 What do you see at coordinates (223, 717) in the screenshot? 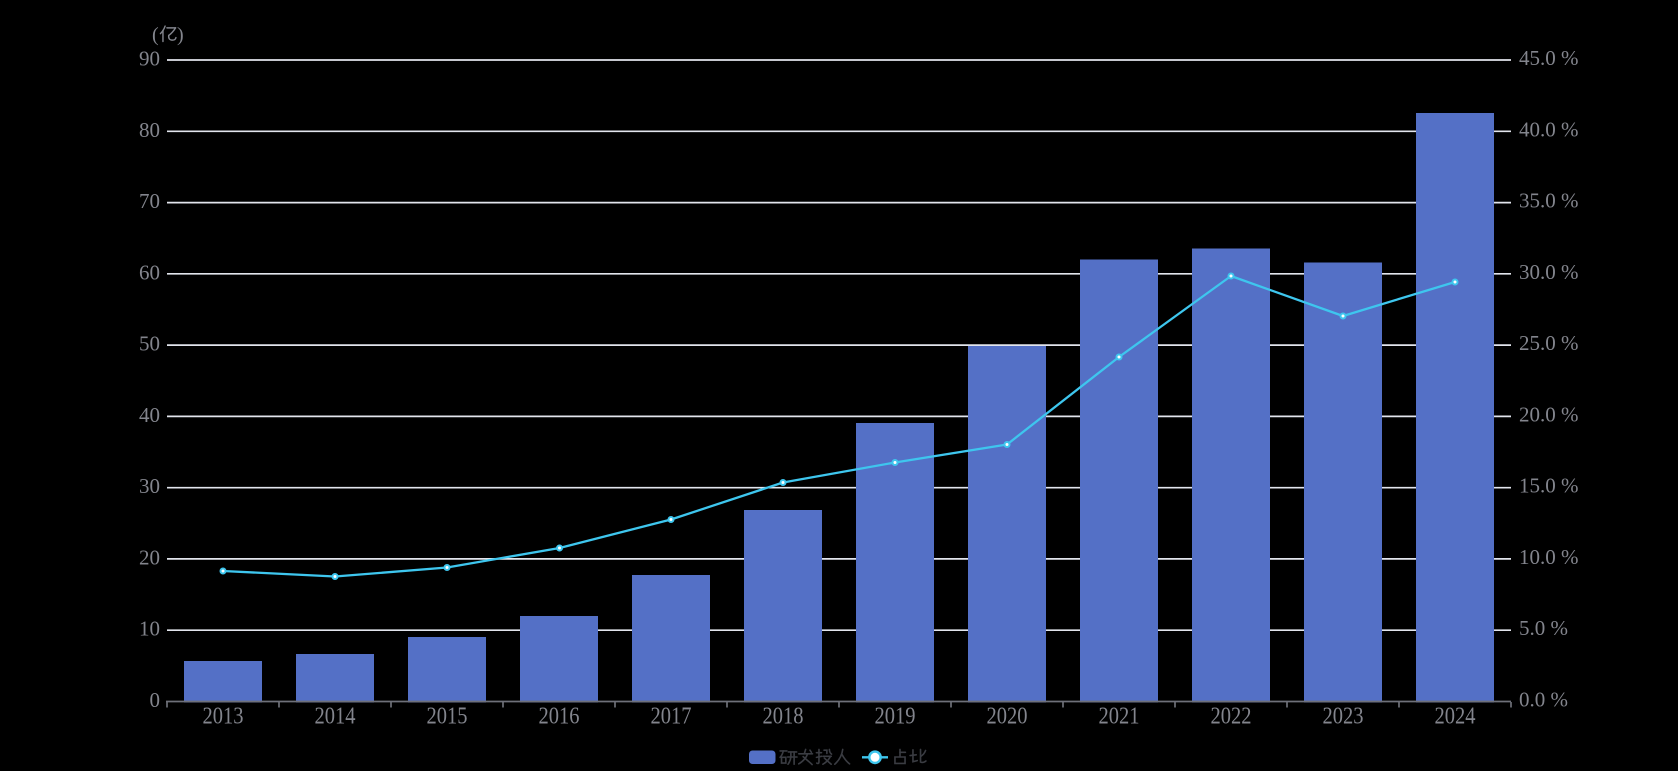
I see `svg-text: 2013` at bounding box center [223, 717].